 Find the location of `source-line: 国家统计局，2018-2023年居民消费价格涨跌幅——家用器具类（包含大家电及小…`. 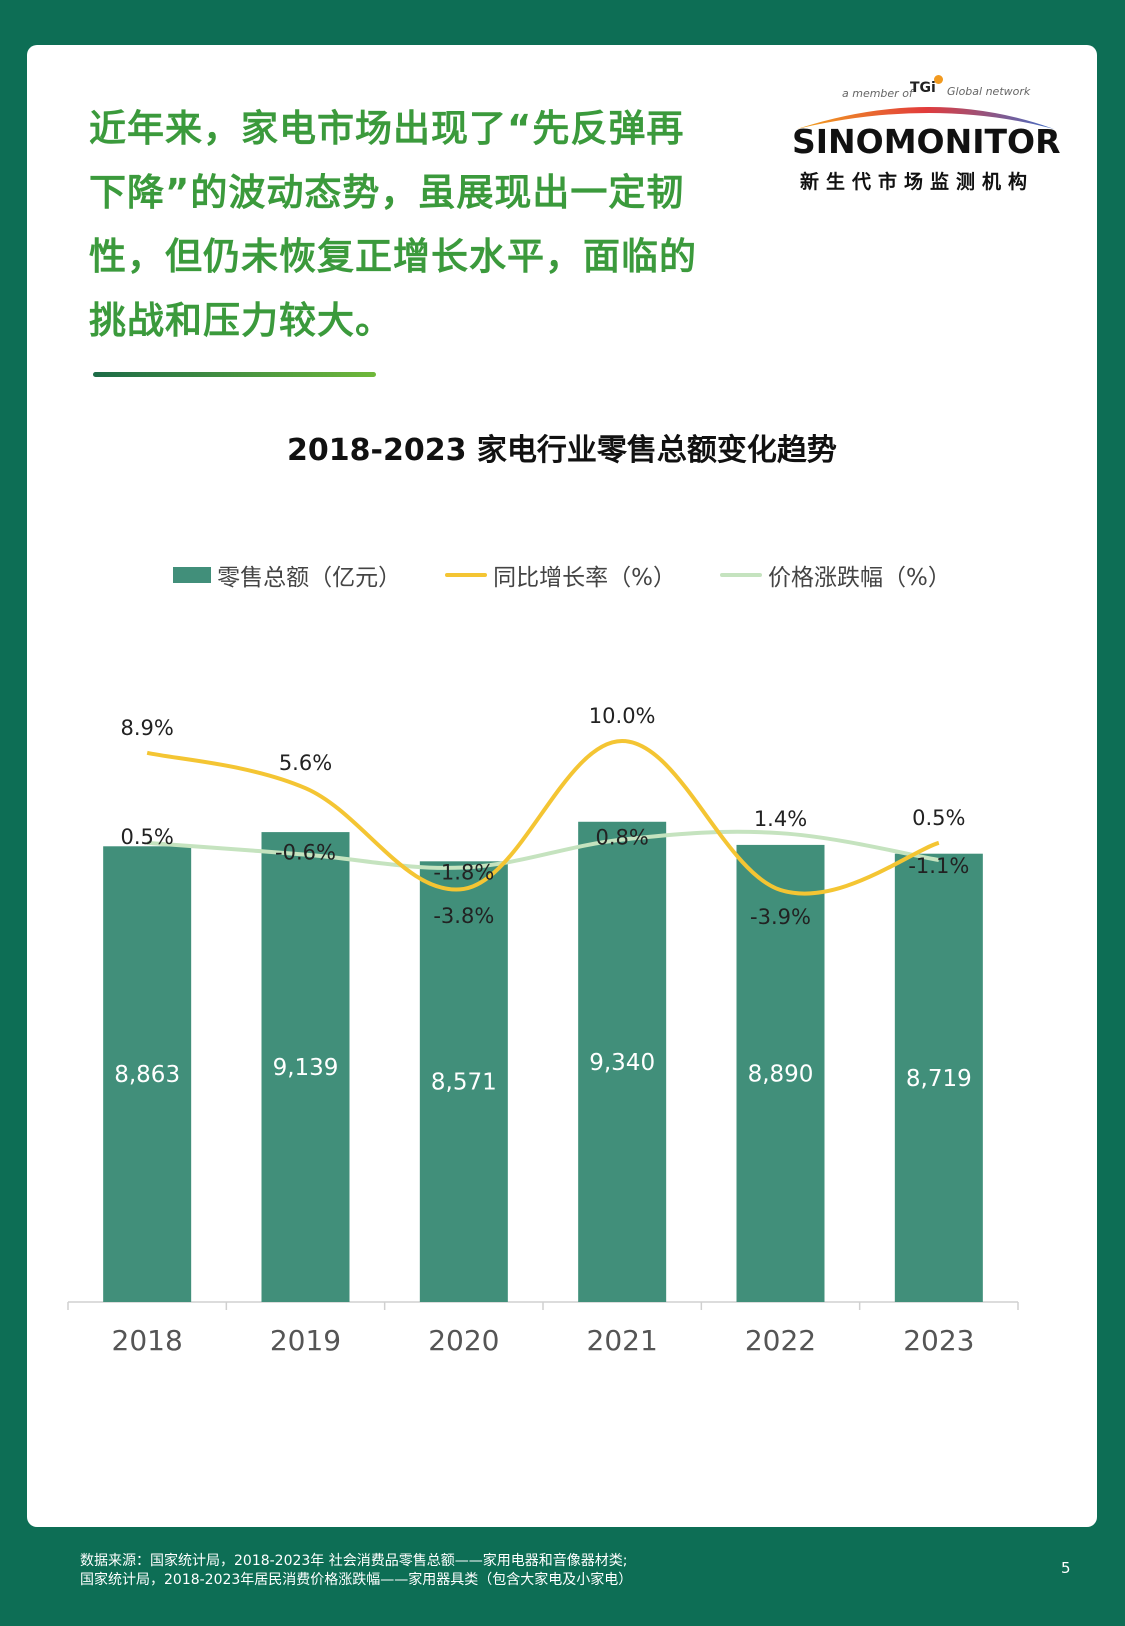

source-line: 国家统计局，2018-2023年居民消费价格涨跌幅——家用器具类（包含大家电及小… is located at coordinates (356, 1580).